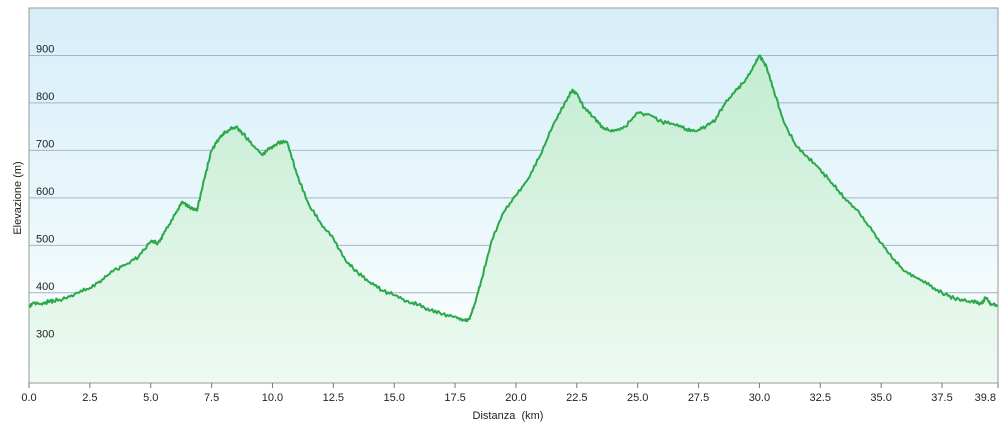 The width and height of the screenshot is (1005, 430). I want to click on y-tick-label: 700, so click(45, 144).